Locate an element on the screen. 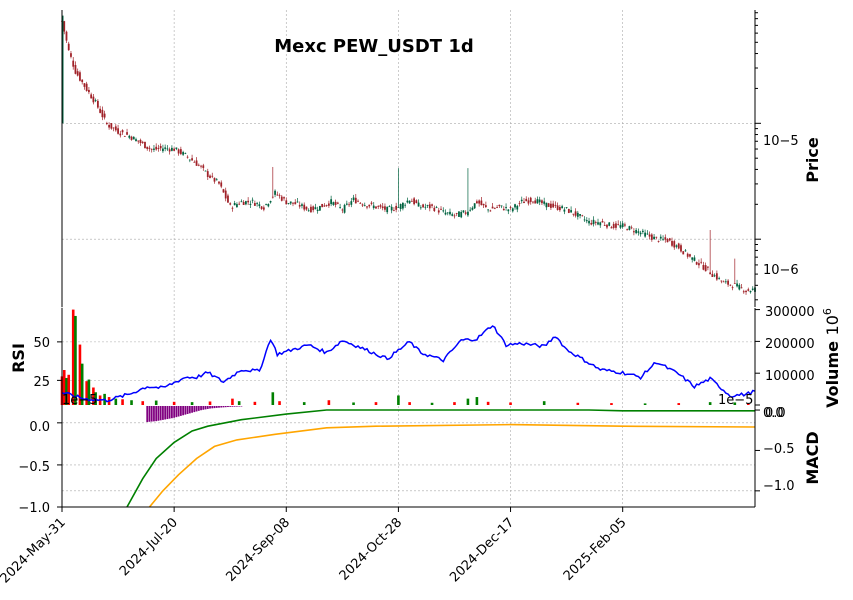  price-tick-label-1e-6: 10−6 is located at coordinates (781, 270).